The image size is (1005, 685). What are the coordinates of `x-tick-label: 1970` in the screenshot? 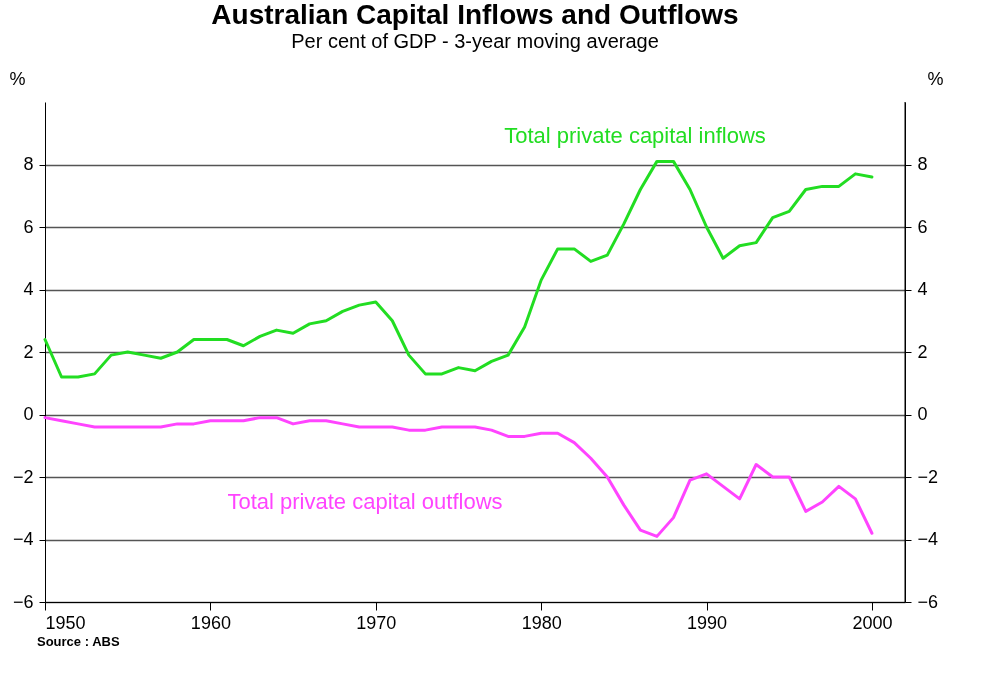 It's located at (376, 622).